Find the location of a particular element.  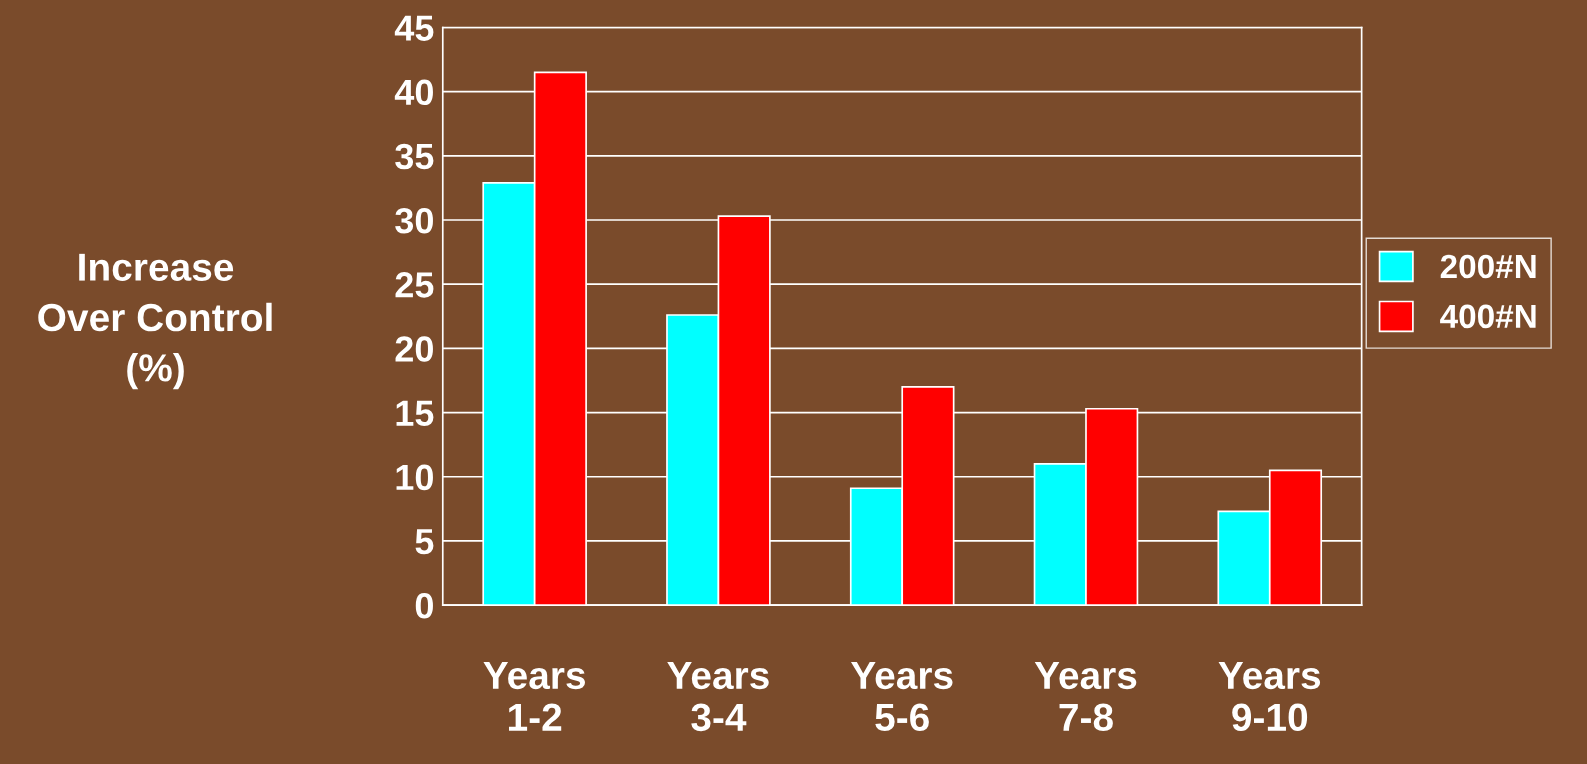

y-tick-label: 15 is located at coordinates (415, 413).